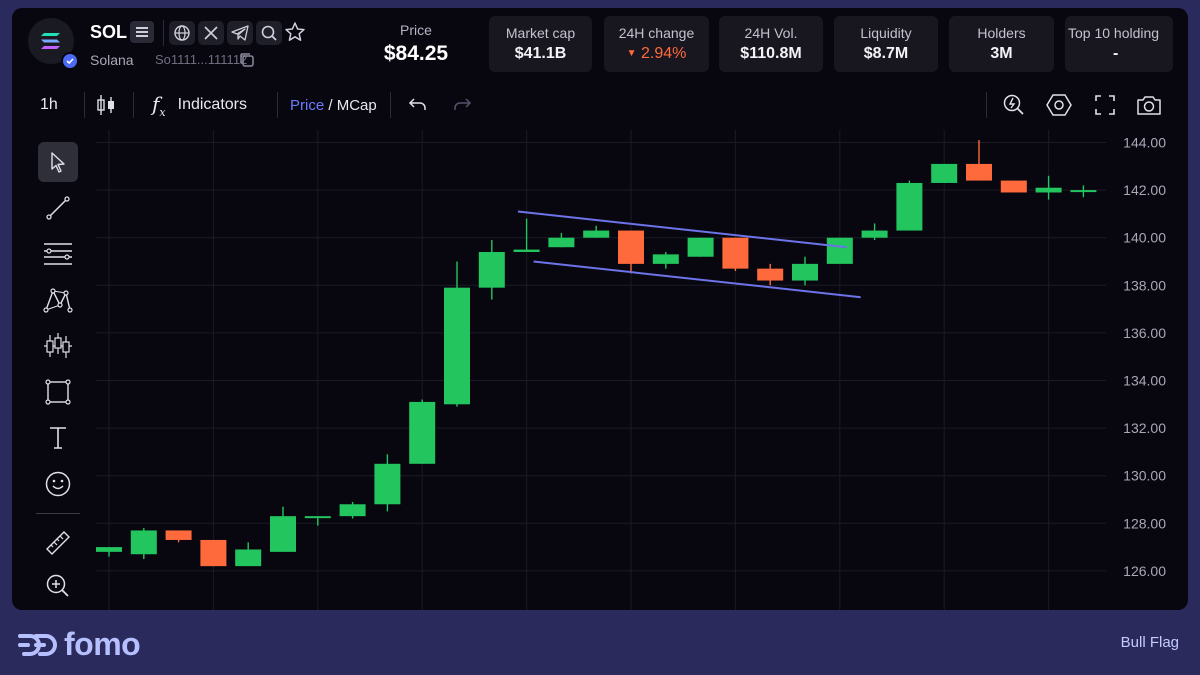 This screenshot has width=1200, height=675. I want to click on stat-liquidity: Liquidity $8.7M, so click(886, 44).